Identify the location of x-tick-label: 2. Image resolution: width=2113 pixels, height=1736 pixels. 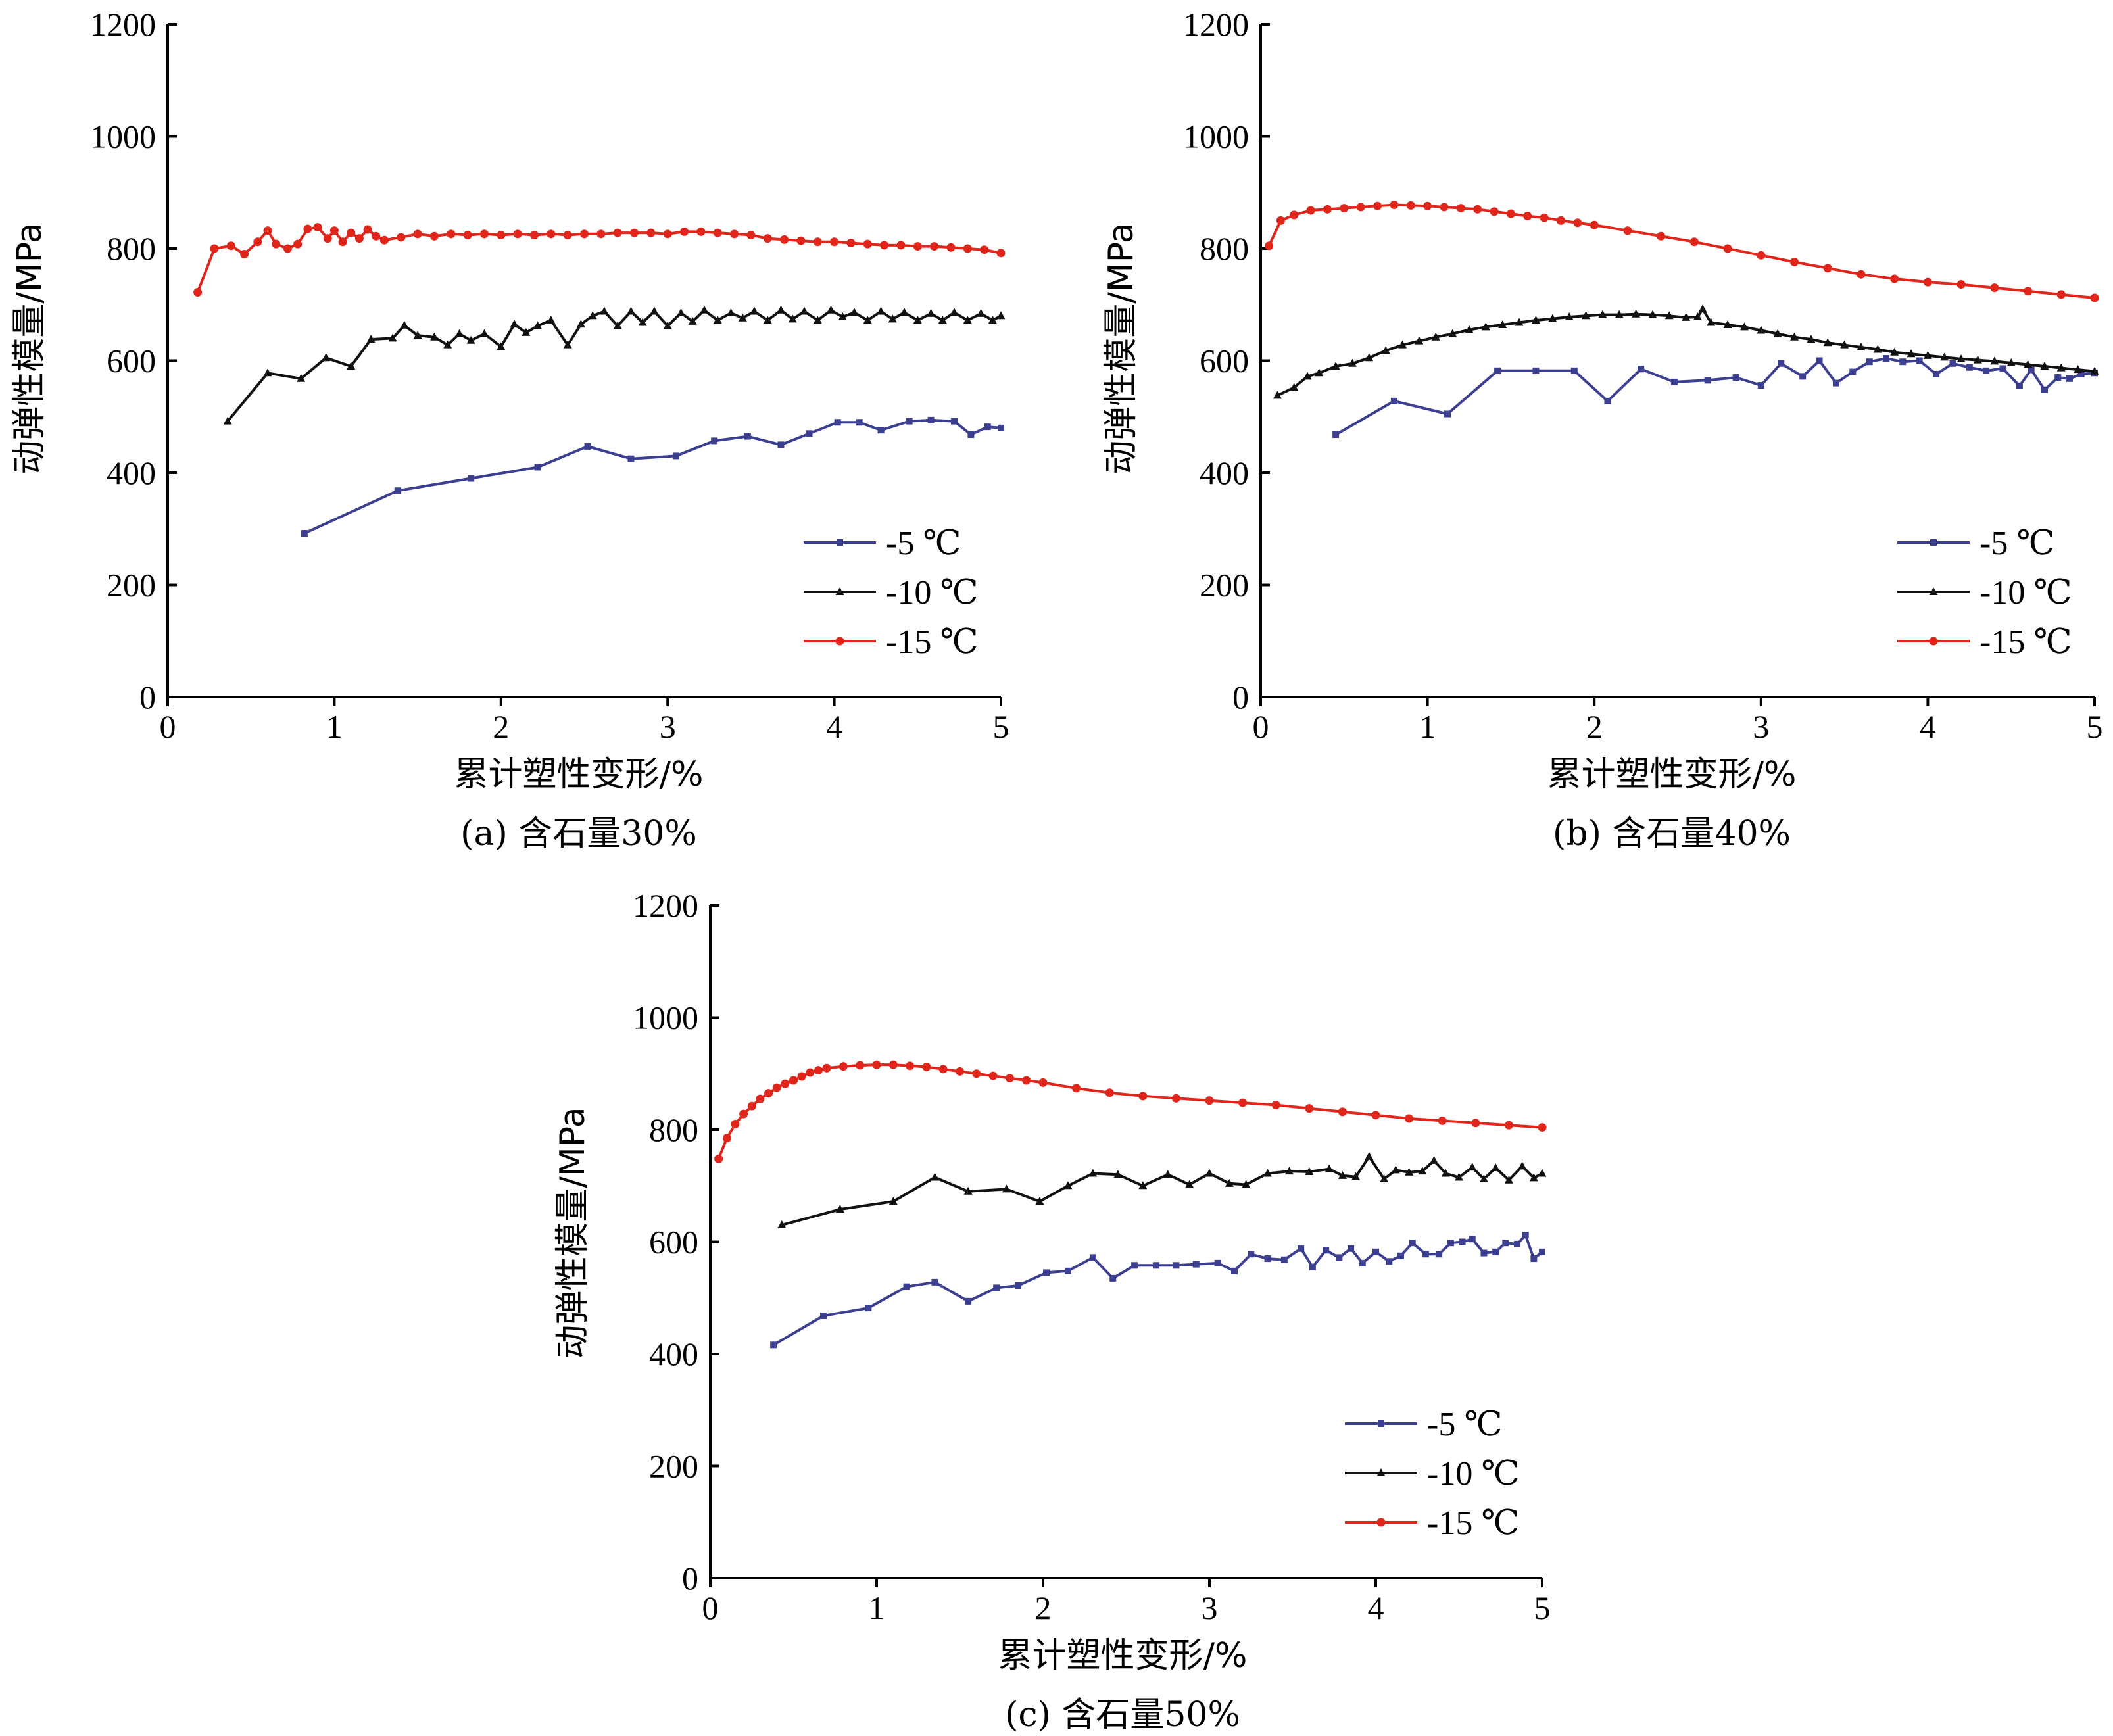
(501, 726).